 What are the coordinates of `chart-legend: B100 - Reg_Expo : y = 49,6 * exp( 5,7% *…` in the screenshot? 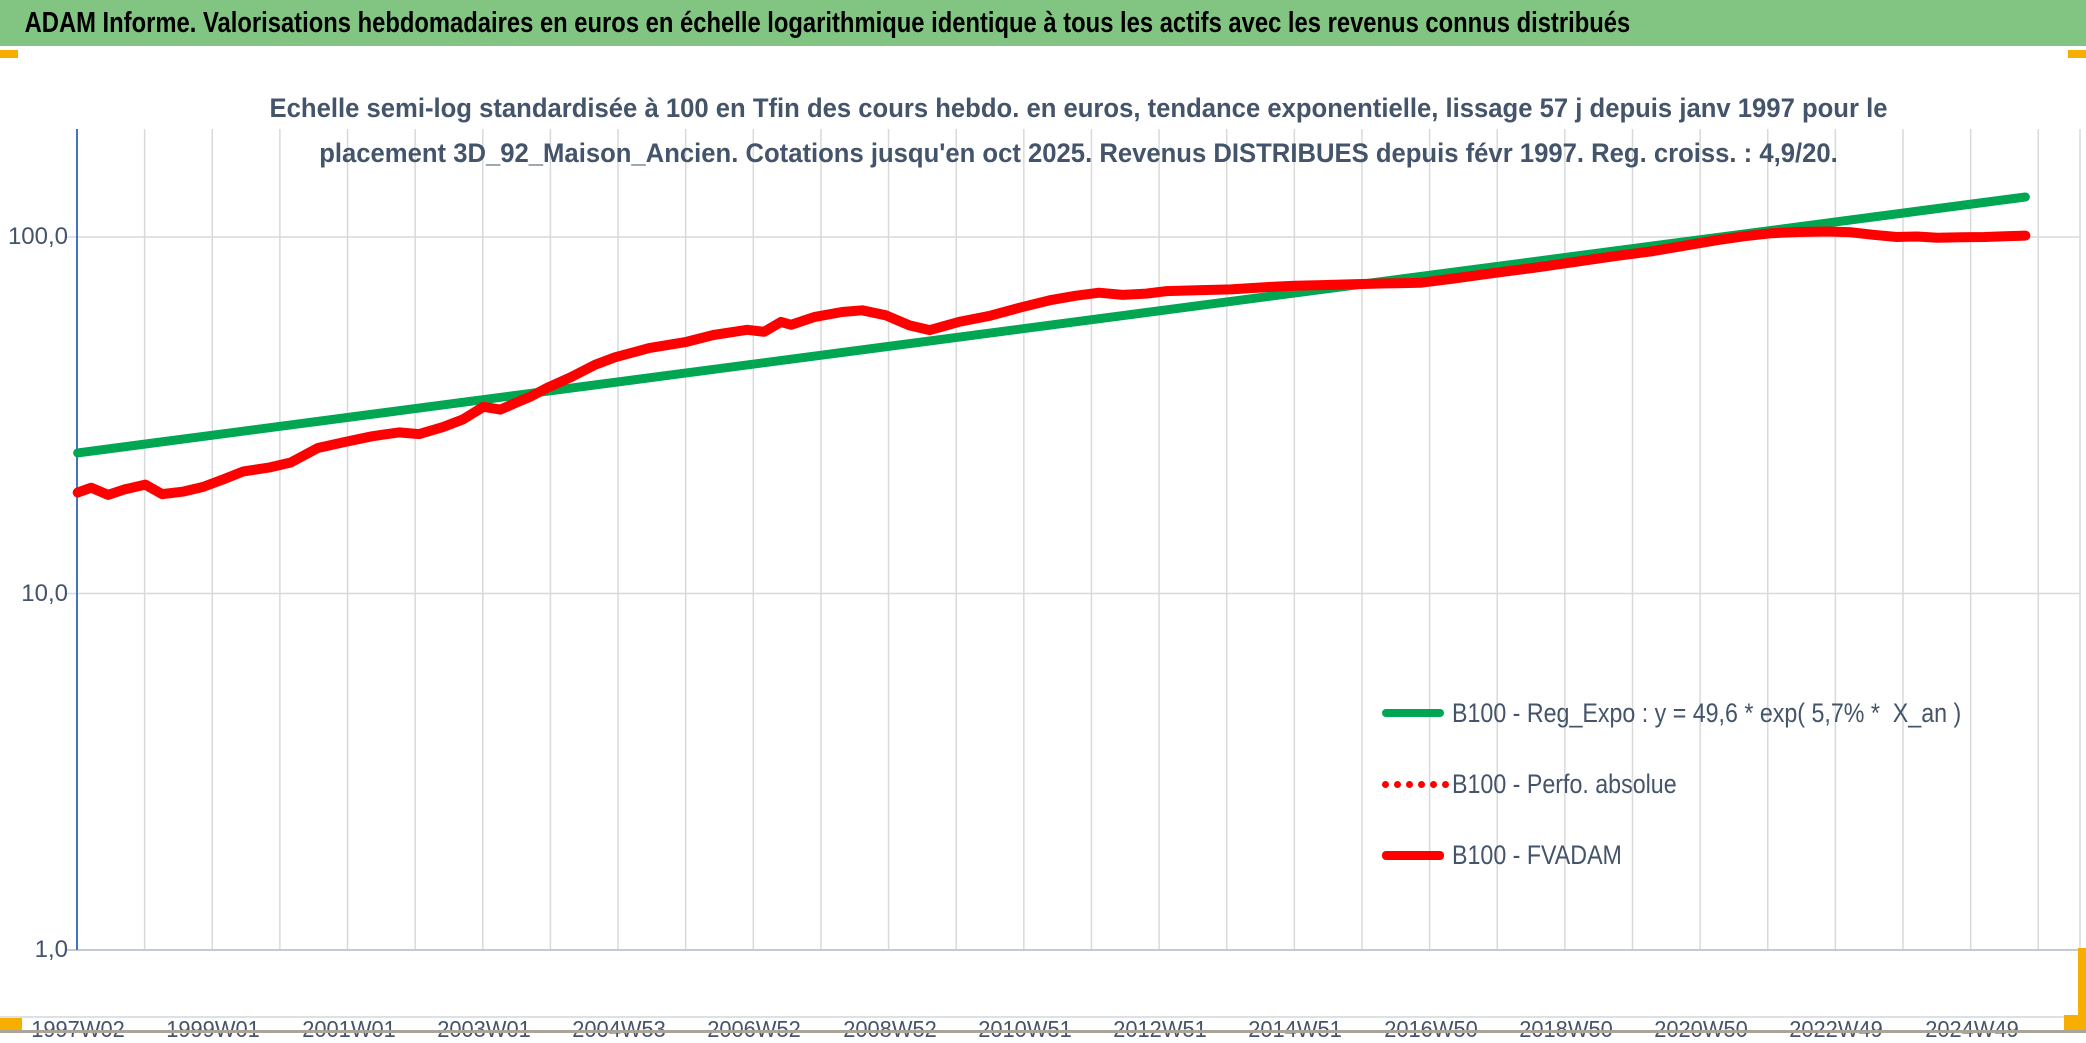 It's located at (1713, 796).